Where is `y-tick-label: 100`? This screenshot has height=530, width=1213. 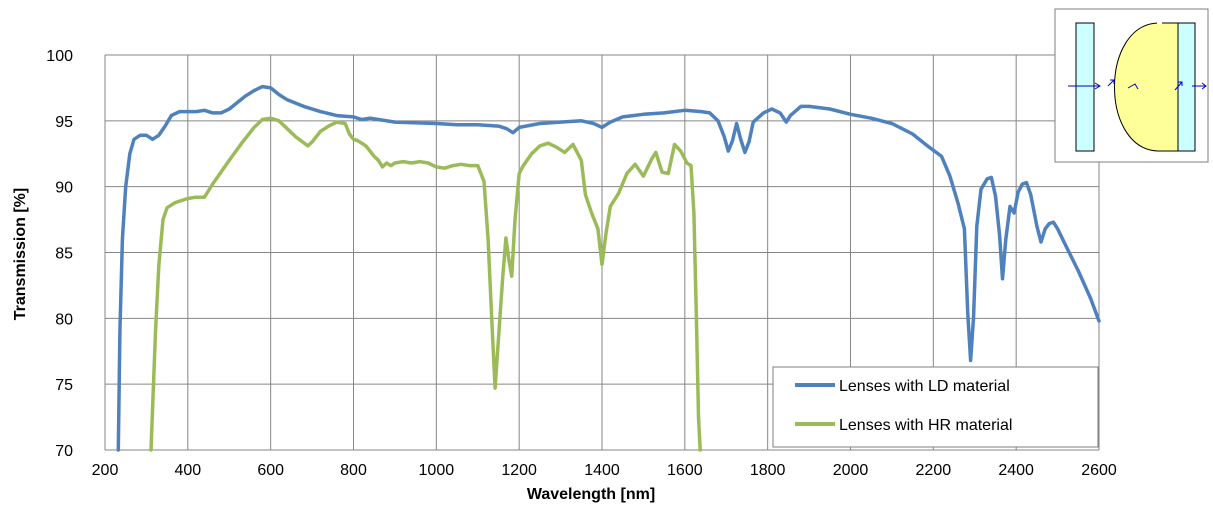
y-tick-label: 100 is located at coordinates (59, 56).